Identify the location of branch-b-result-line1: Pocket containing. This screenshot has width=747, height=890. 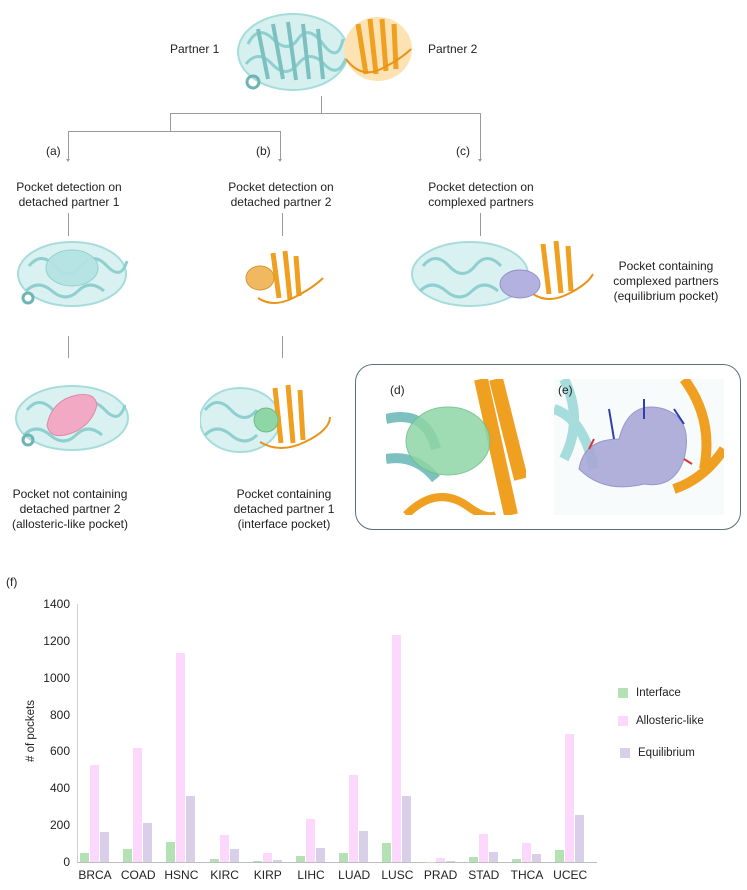
(284, 494).